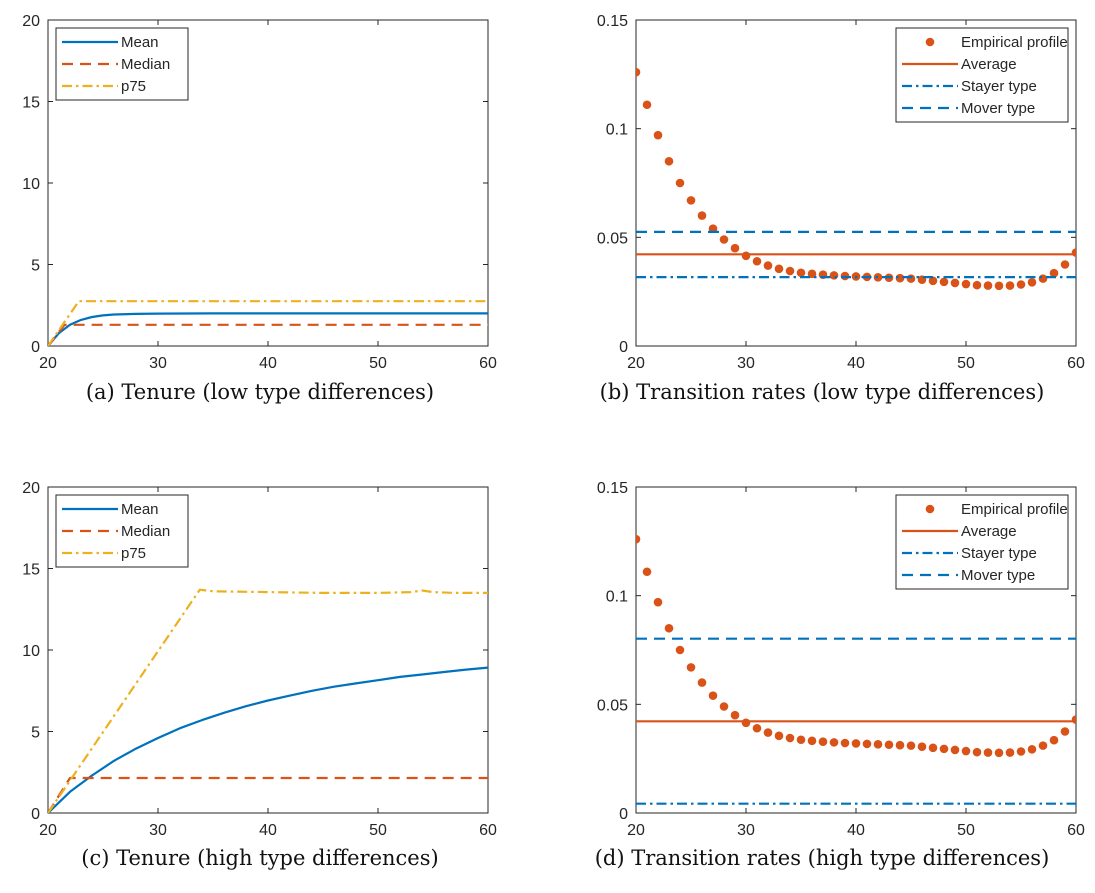  Describe the element at coordinates (140, 42) in the screenshot. I see `legend-label: Mean` at that location.